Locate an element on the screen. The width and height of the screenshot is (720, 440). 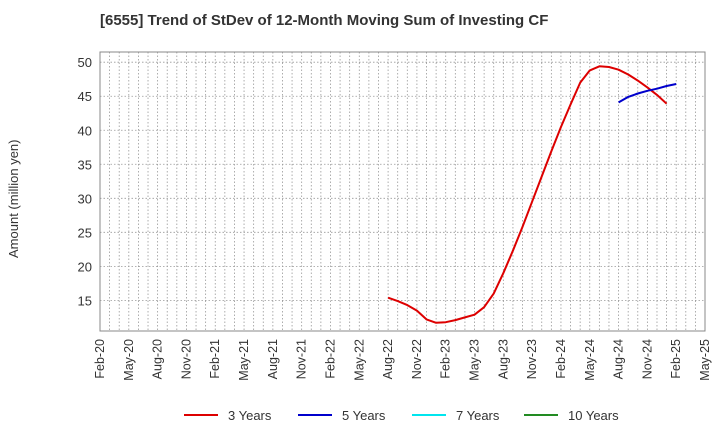
x-tick-label: Feb-25 is located at coordinates (676, 359).